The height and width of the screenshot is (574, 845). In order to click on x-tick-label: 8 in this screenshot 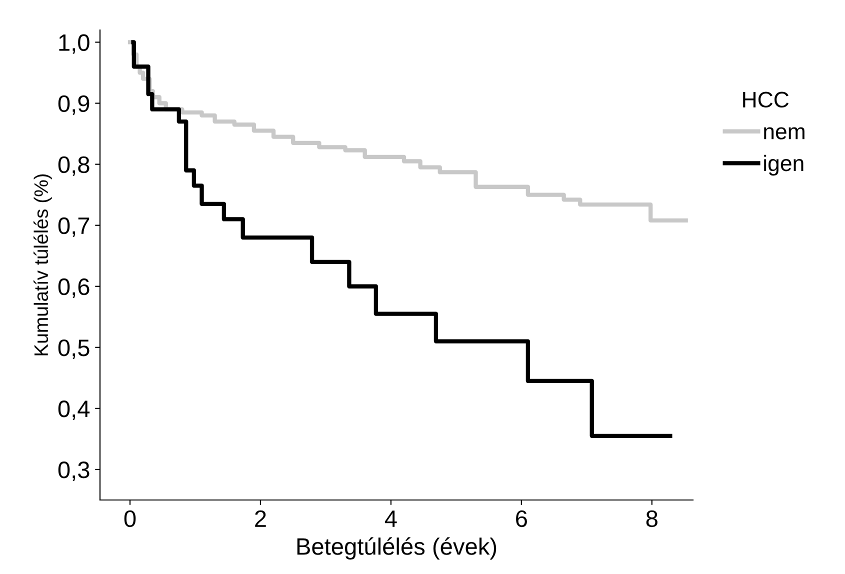, I will do `click(652, 519)`.